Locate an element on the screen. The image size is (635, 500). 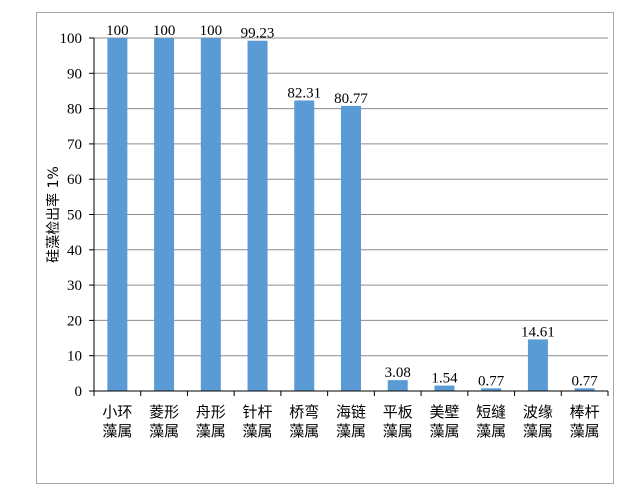
data-label: 1.54 is located at coordinates (444, 379).